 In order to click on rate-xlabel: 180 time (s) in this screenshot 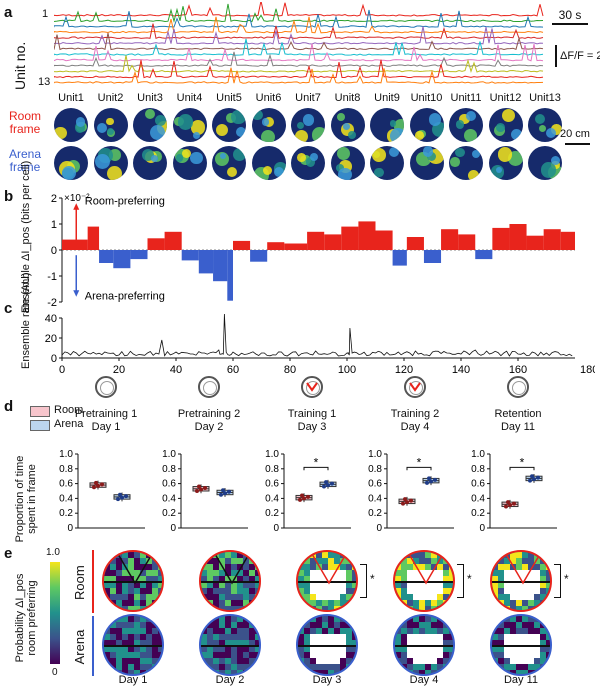, I will do `click(587, 370)`.